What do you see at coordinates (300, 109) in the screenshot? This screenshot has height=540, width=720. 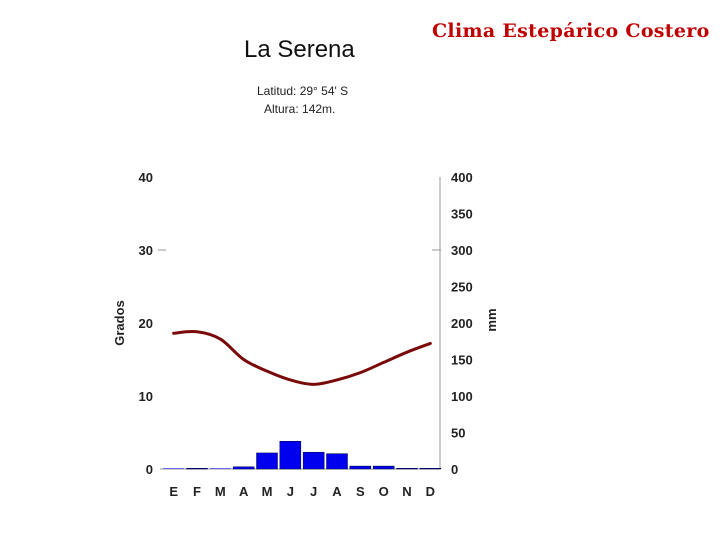 I see `altitude-text: Altura: 142m.` at bounding box center [300, 109].